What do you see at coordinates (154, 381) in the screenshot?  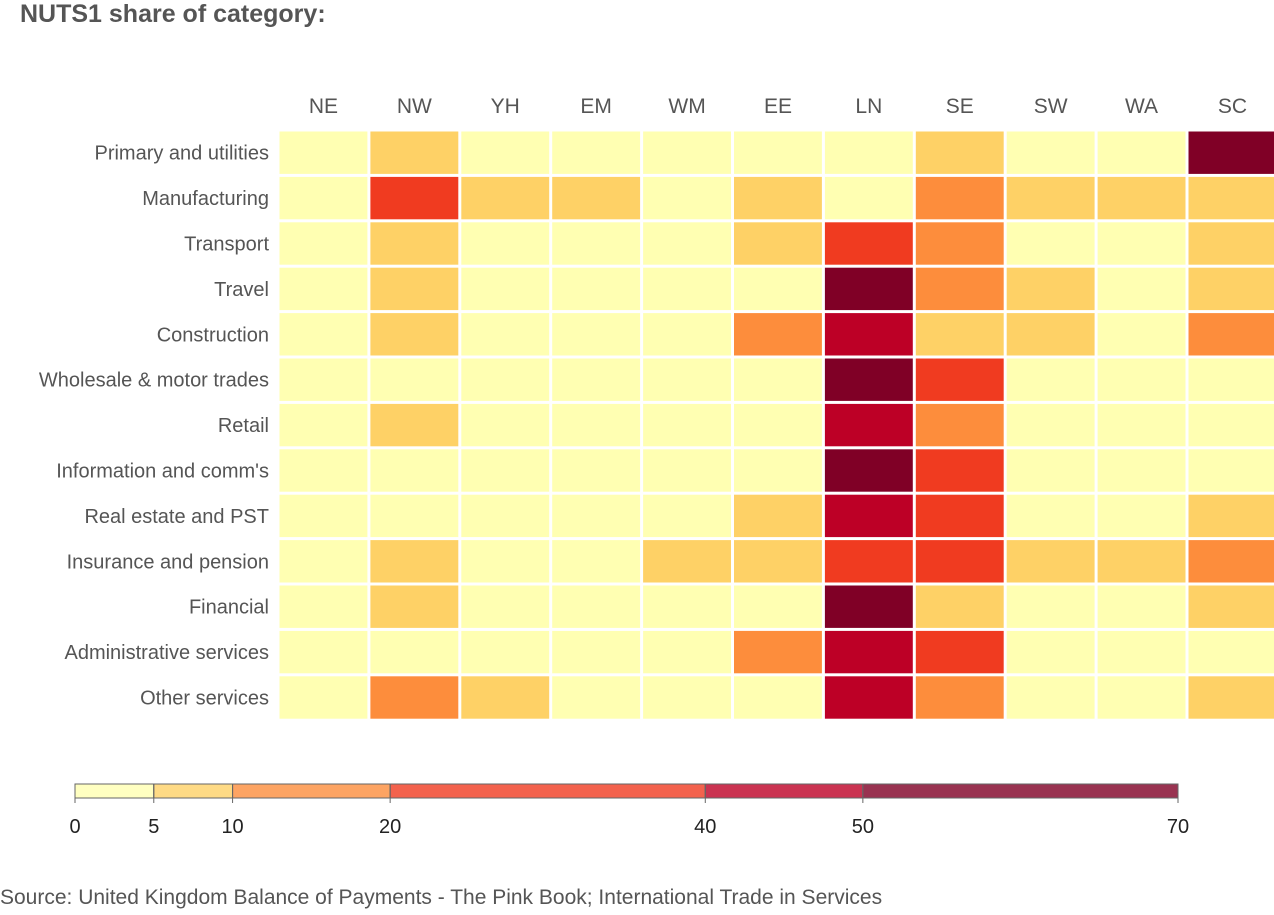 I see `row-label: Wholesale & motor trades` at bounding box center [154, 381].